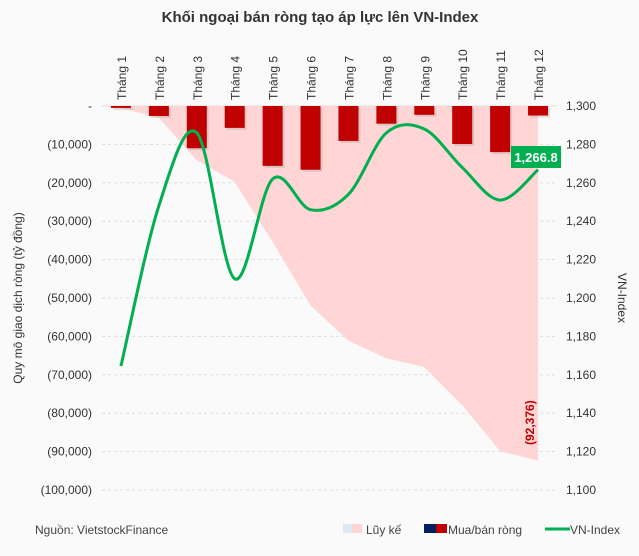  What do you see at coordinates (69, 260) in the screenshot?
I see `y-tick-label: (40,000)` at bounding box center [69, 260].